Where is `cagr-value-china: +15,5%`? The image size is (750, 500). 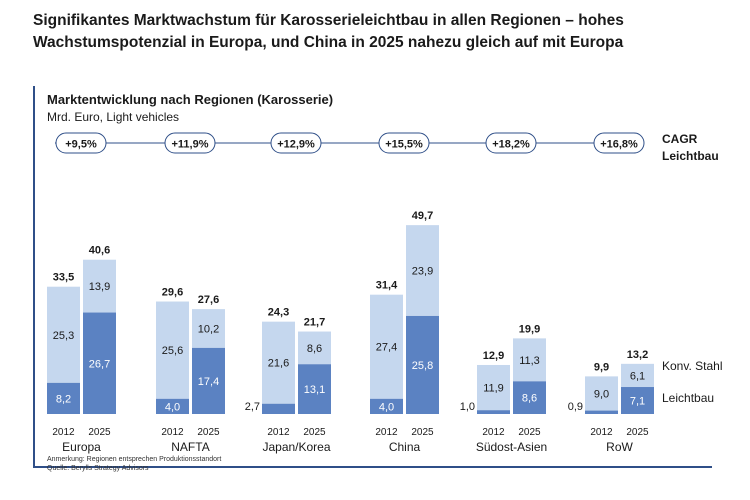
cagr-value-china: +15,5% is located at coordinates (404, 145).